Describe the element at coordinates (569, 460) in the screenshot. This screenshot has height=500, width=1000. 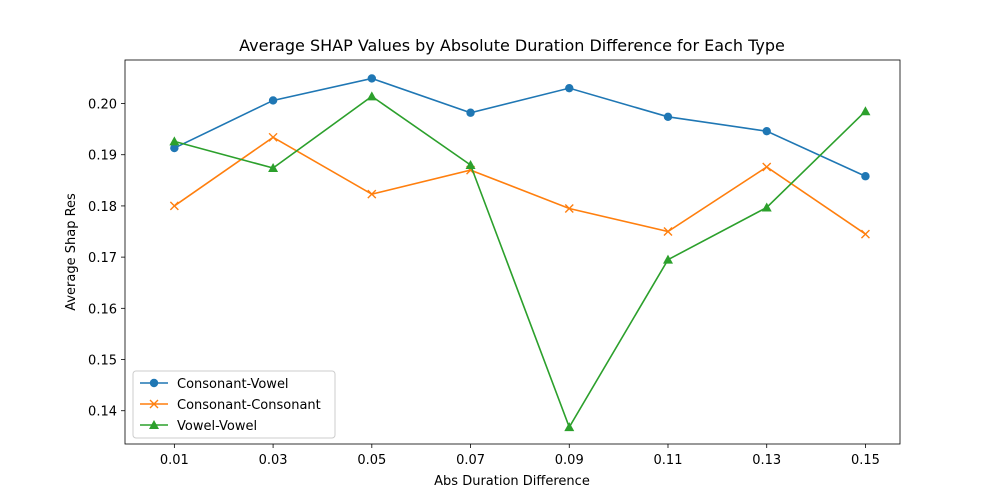
I see `x-tick-label: 0.09` at that location.